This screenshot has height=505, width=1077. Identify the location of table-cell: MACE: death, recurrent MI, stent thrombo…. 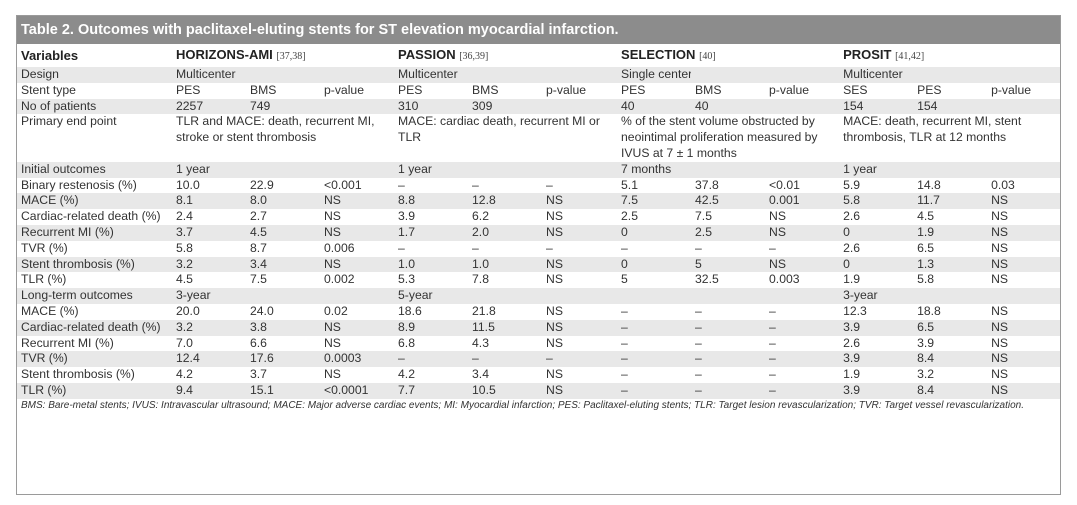
(932, 129).